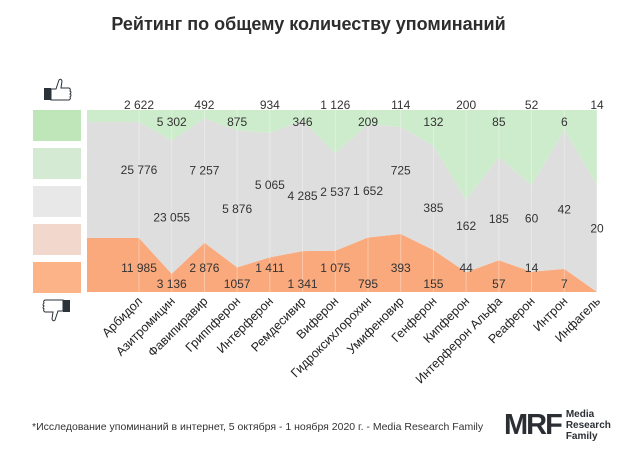 Image resolution: width=617 pixels, height=472 pixels. I want to click on data-label-neutral: 725, so click(401, 170).